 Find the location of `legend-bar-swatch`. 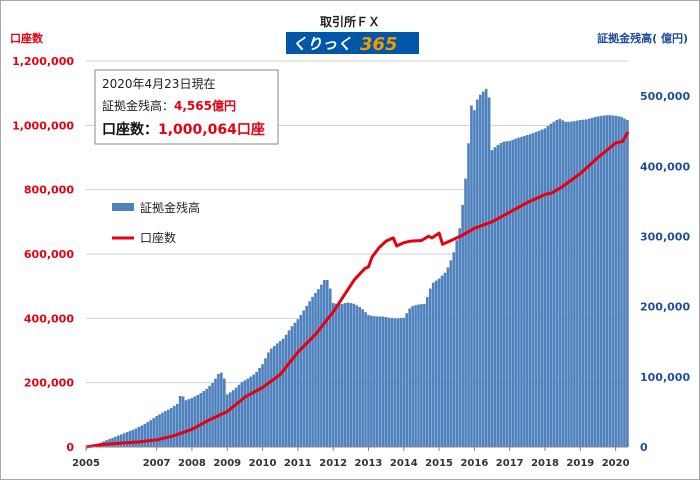

legend-bar-swatch is located at coordinates (123, 207).